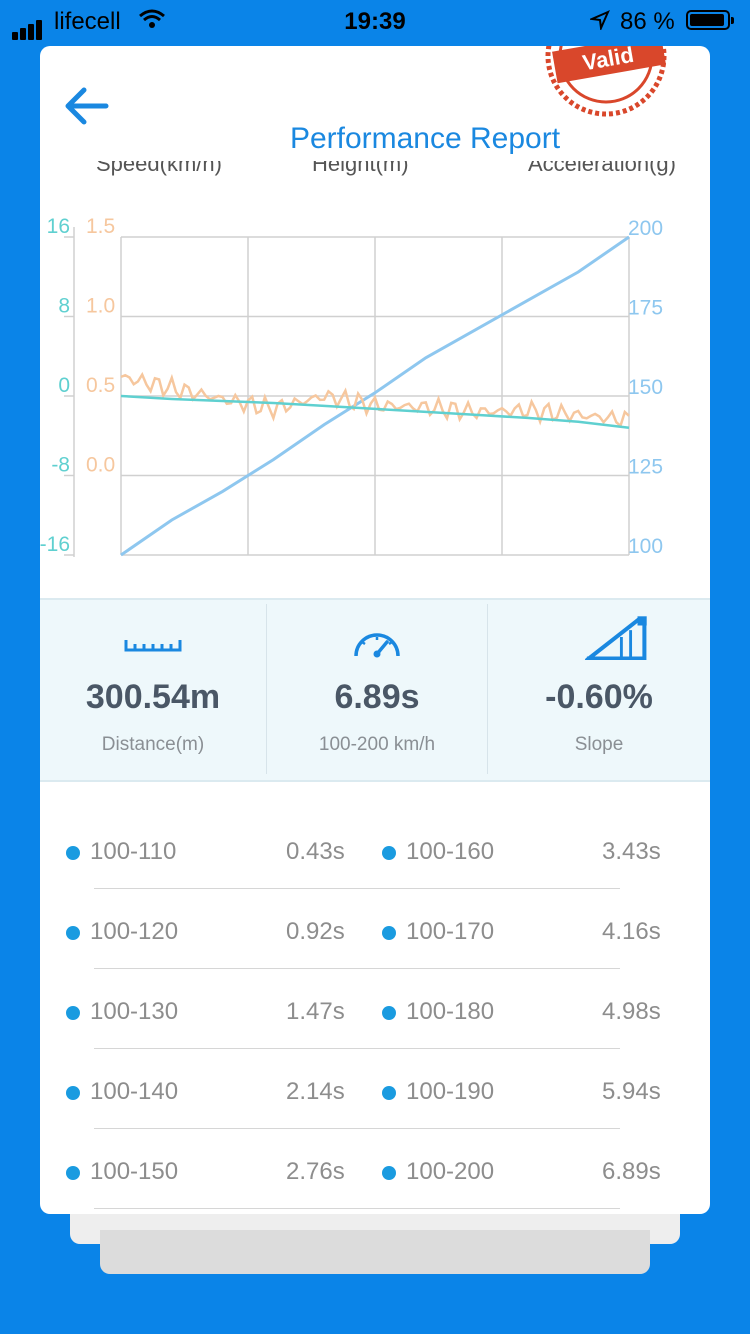 The width and height of the screenshot is (750, 1334). Describe the element at coordinates (134, 931) in the screenshot. I see `split-range: 100-120` at that location.